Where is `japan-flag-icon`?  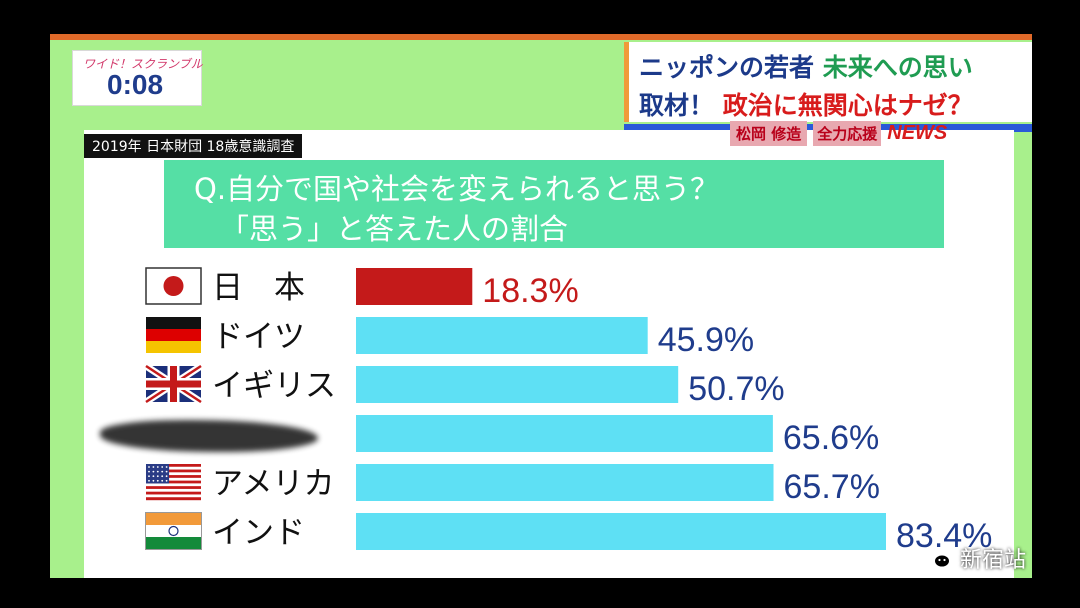 japan-flag-icon is located at coordinates (173, 286).